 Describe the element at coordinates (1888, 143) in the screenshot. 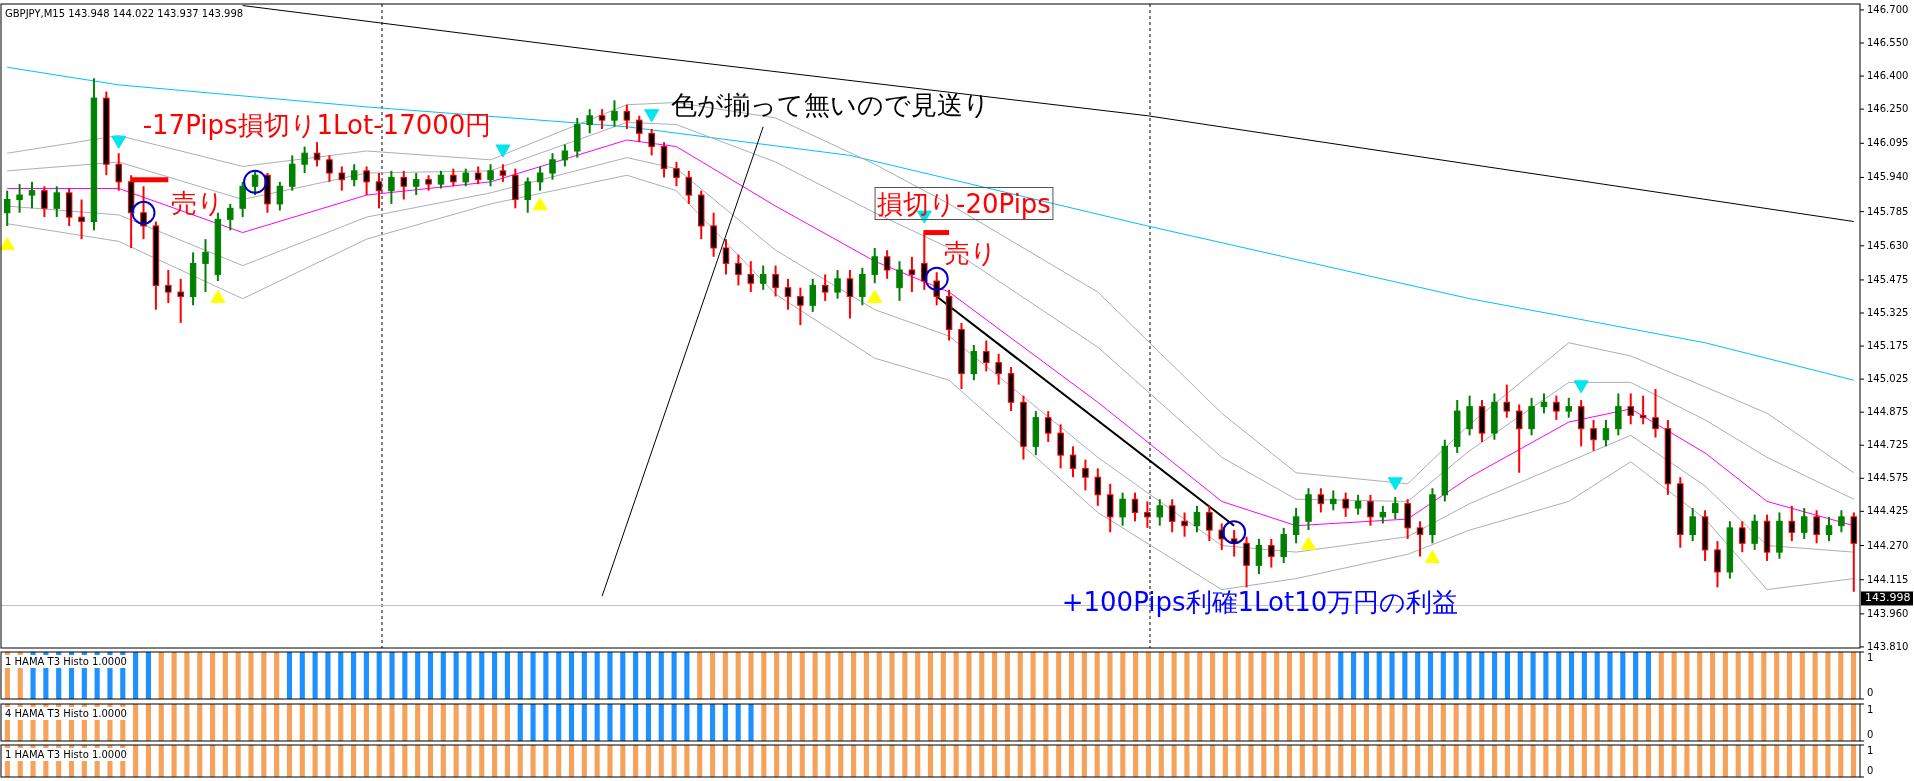

I see `y-tick-label: 146.095` at that location.